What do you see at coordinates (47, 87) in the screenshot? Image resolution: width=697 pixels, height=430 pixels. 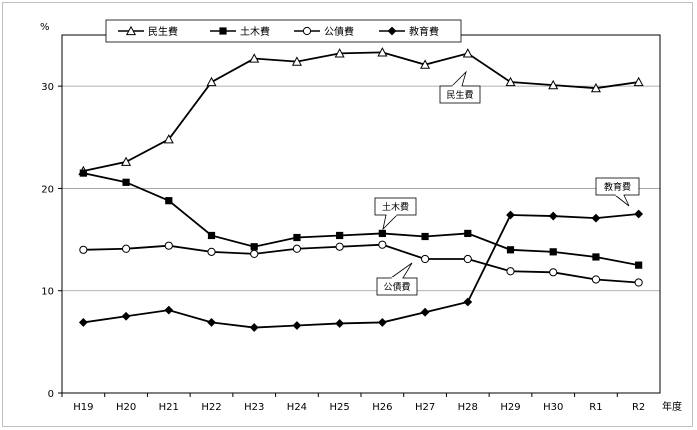 I see `y-tick-label: 30` at bounding box center [47, 87].